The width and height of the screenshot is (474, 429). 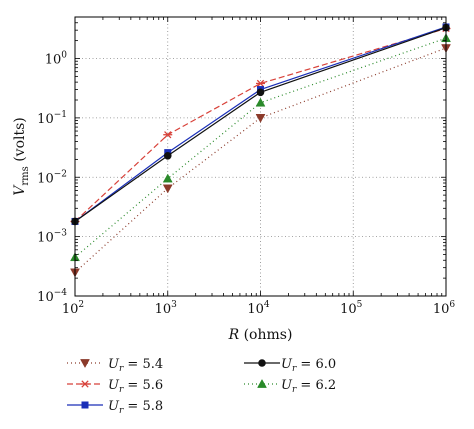 I want to click on y-tick-label: 10⁻², so click(x=52, y=177).